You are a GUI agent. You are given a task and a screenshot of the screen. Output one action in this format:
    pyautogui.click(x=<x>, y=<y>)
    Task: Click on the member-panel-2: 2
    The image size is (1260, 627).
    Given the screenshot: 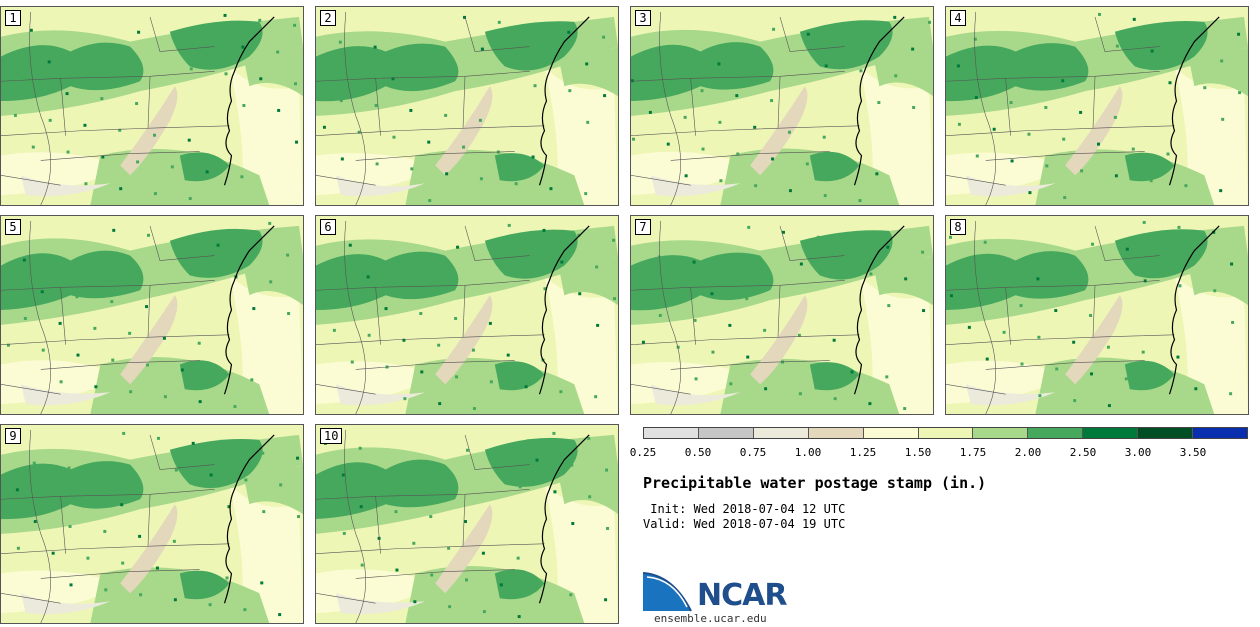 What is the action you would take?
    pyautogui.click(x=467, y=106)
    